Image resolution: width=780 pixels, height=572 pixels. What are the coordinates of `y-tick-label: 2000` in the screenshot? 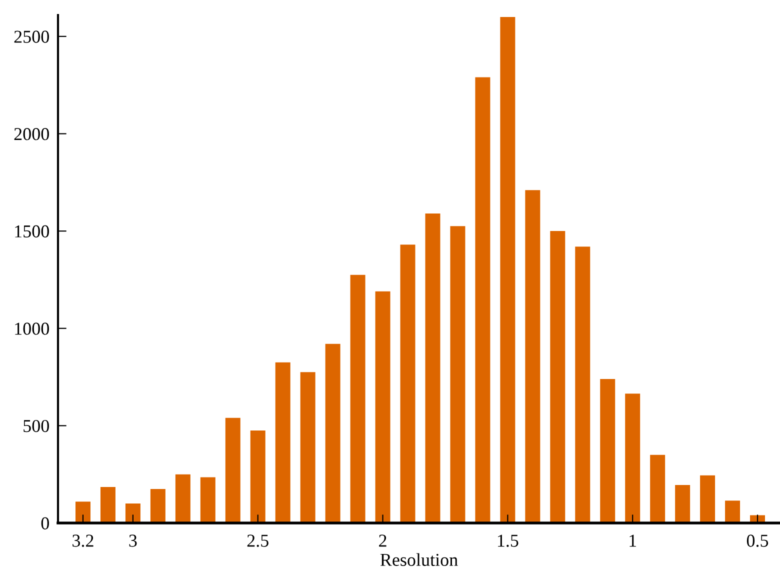 It's located at (31, 134).